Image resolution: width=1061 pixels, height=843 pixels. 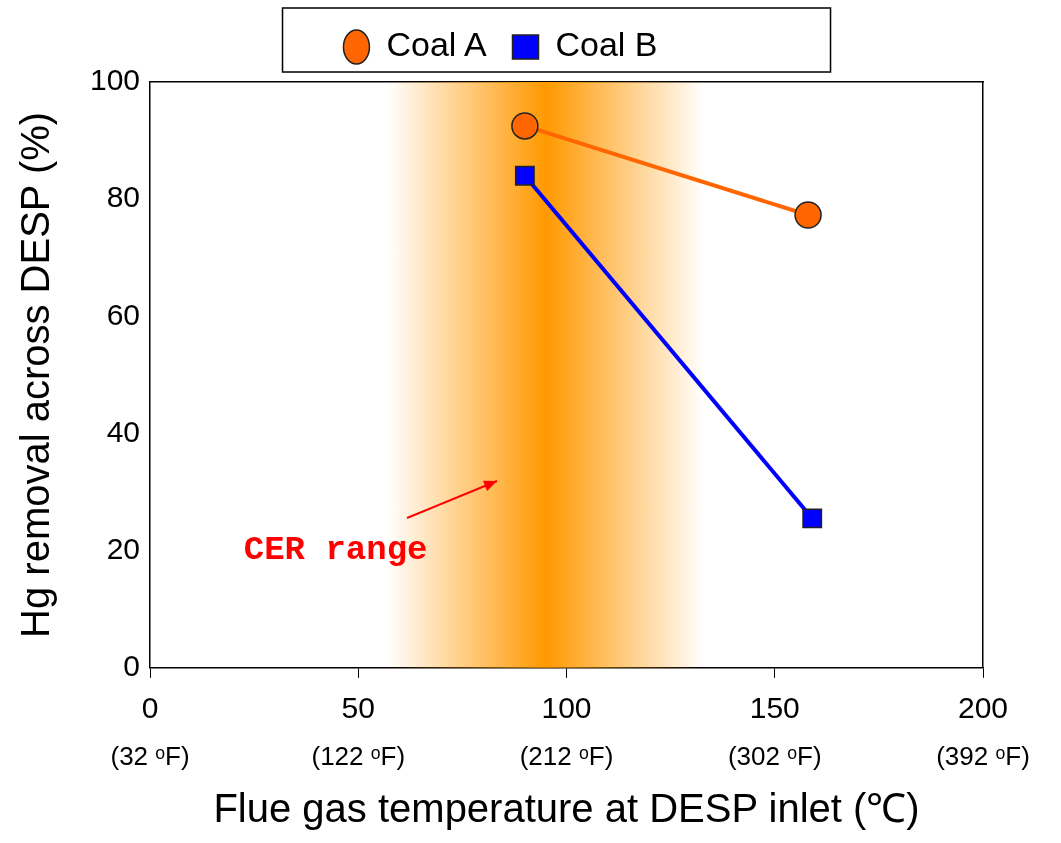 What do you see at coordinates (566, 708) in the screenshot?
I see `x-tick-label: 100` at bounding box center [566, 708].